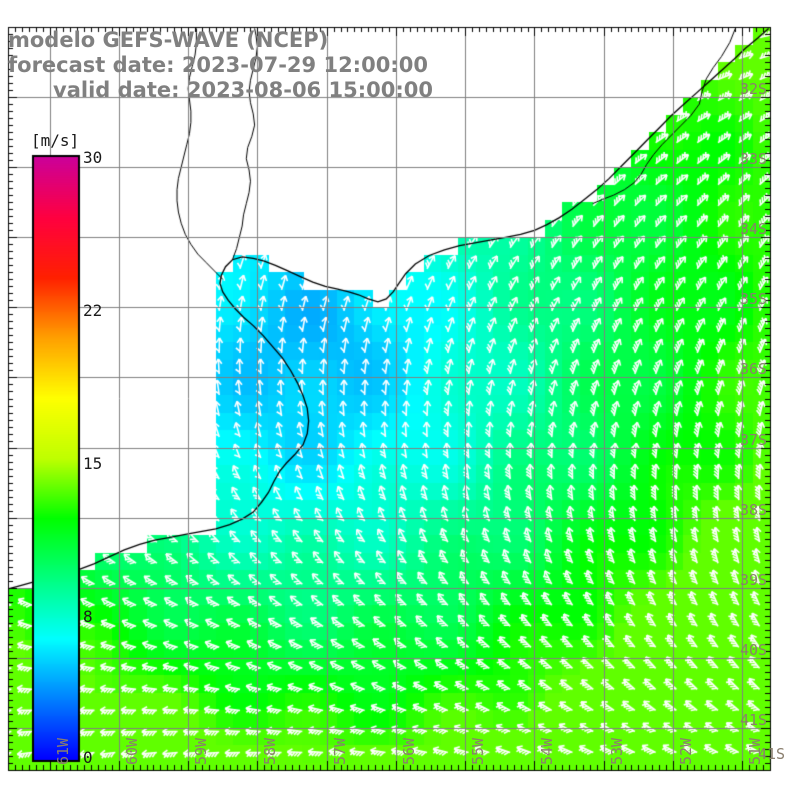 The width and height of the screenshot is (800, 800). What do you see at coordinates (547, 751) in the screenshot?
I see `longitude-tick-54W: 54W` at bounding box center [547, 751].